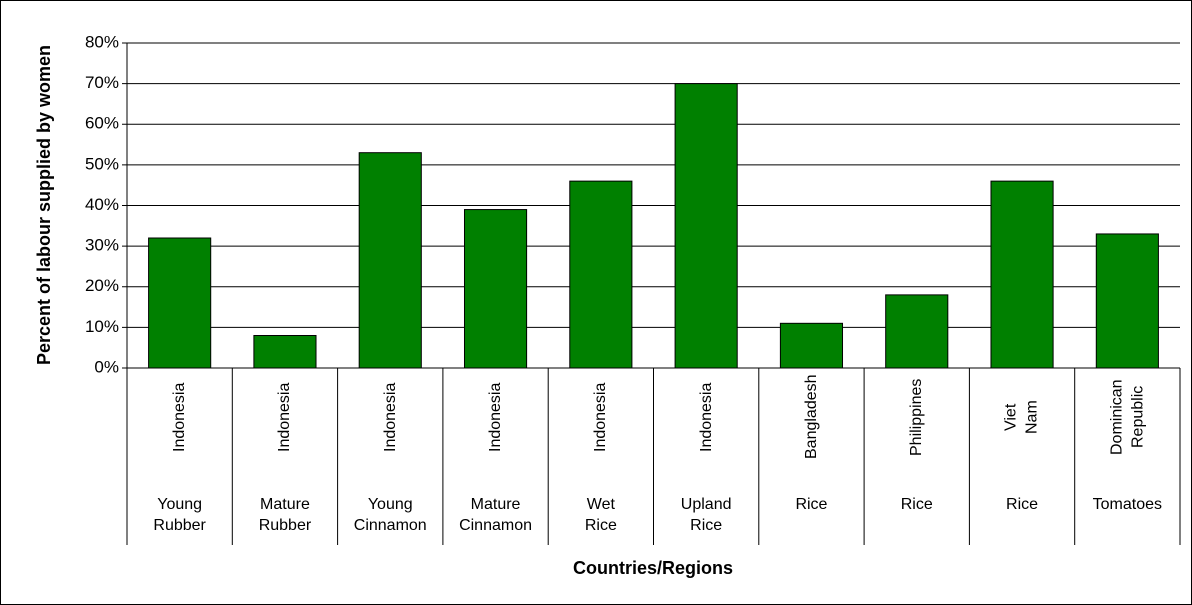  What do you see at coordinates (285, 515) in the screenshot?
I see `x-group-label: Mature Rubber` at bounding box center [285, 515].